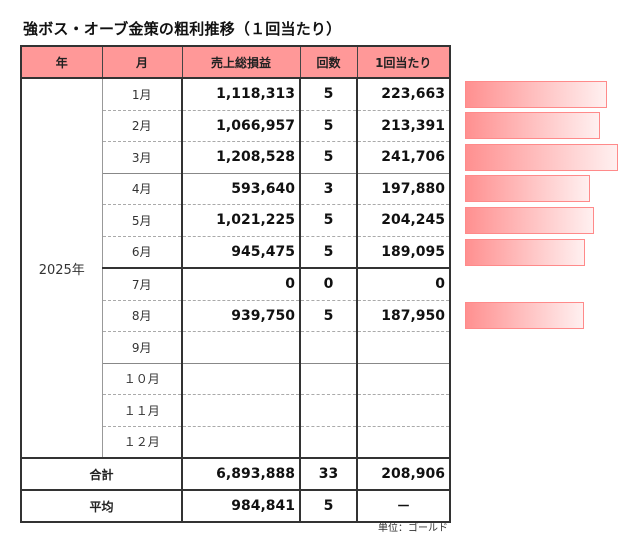 This screenshot has height=549, width=640. What do you see at coordinates (241, 189) in the screenshot?
I see `sales-cell: 593,640` at bounding box center [241, 189].